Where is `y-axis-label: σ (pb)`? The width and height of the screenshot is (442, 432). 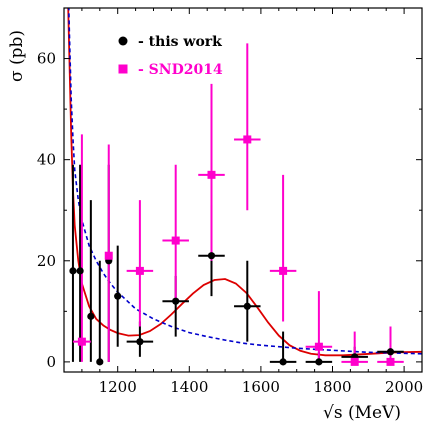
y-axis-label: σ (pb) is located at coordinates (17, 56).